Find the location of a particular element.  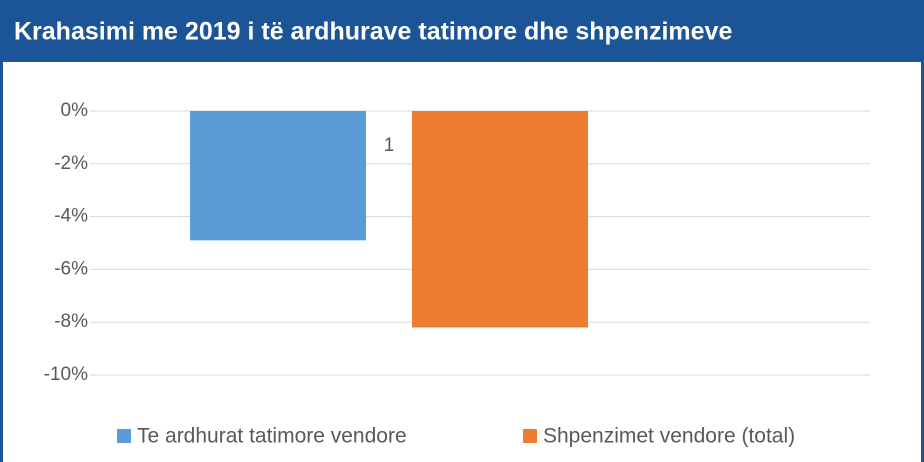

y-tick-label: 0% is located at coordinates (75, 110).